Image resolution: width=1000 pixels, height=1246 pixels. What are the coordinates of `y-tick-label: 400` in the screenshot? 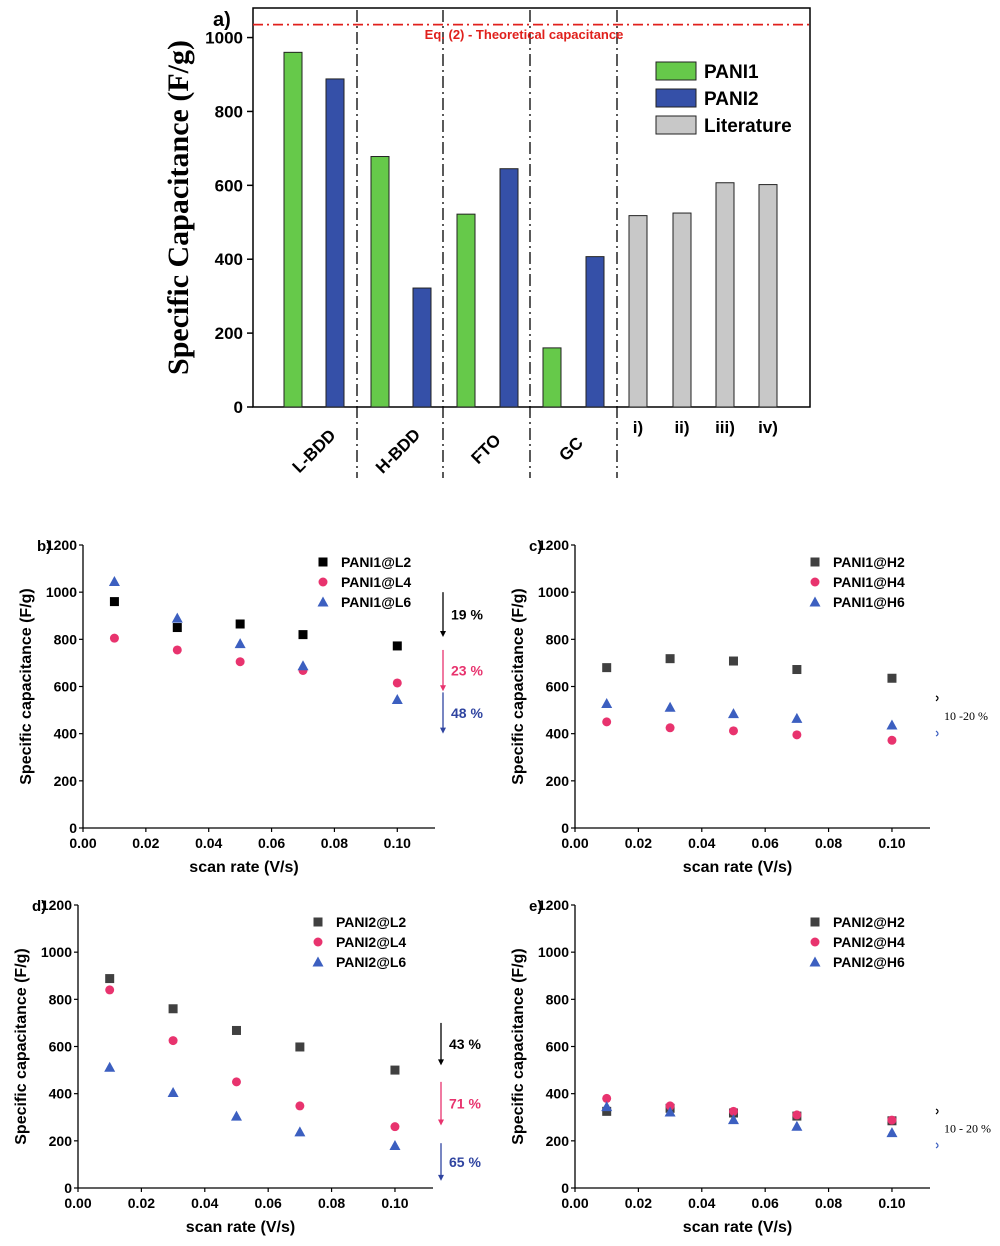 It's located at (558, 1094).